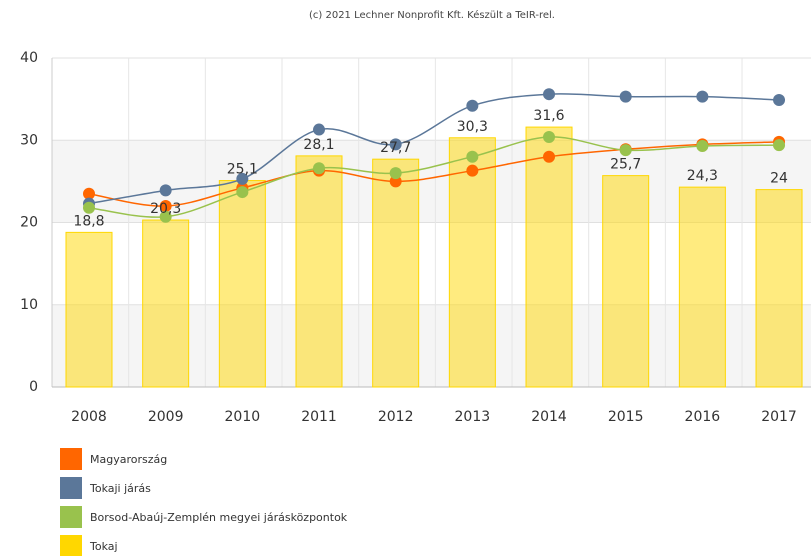  I want to click on legend-label: Tokaji járás, so click(120, 488).